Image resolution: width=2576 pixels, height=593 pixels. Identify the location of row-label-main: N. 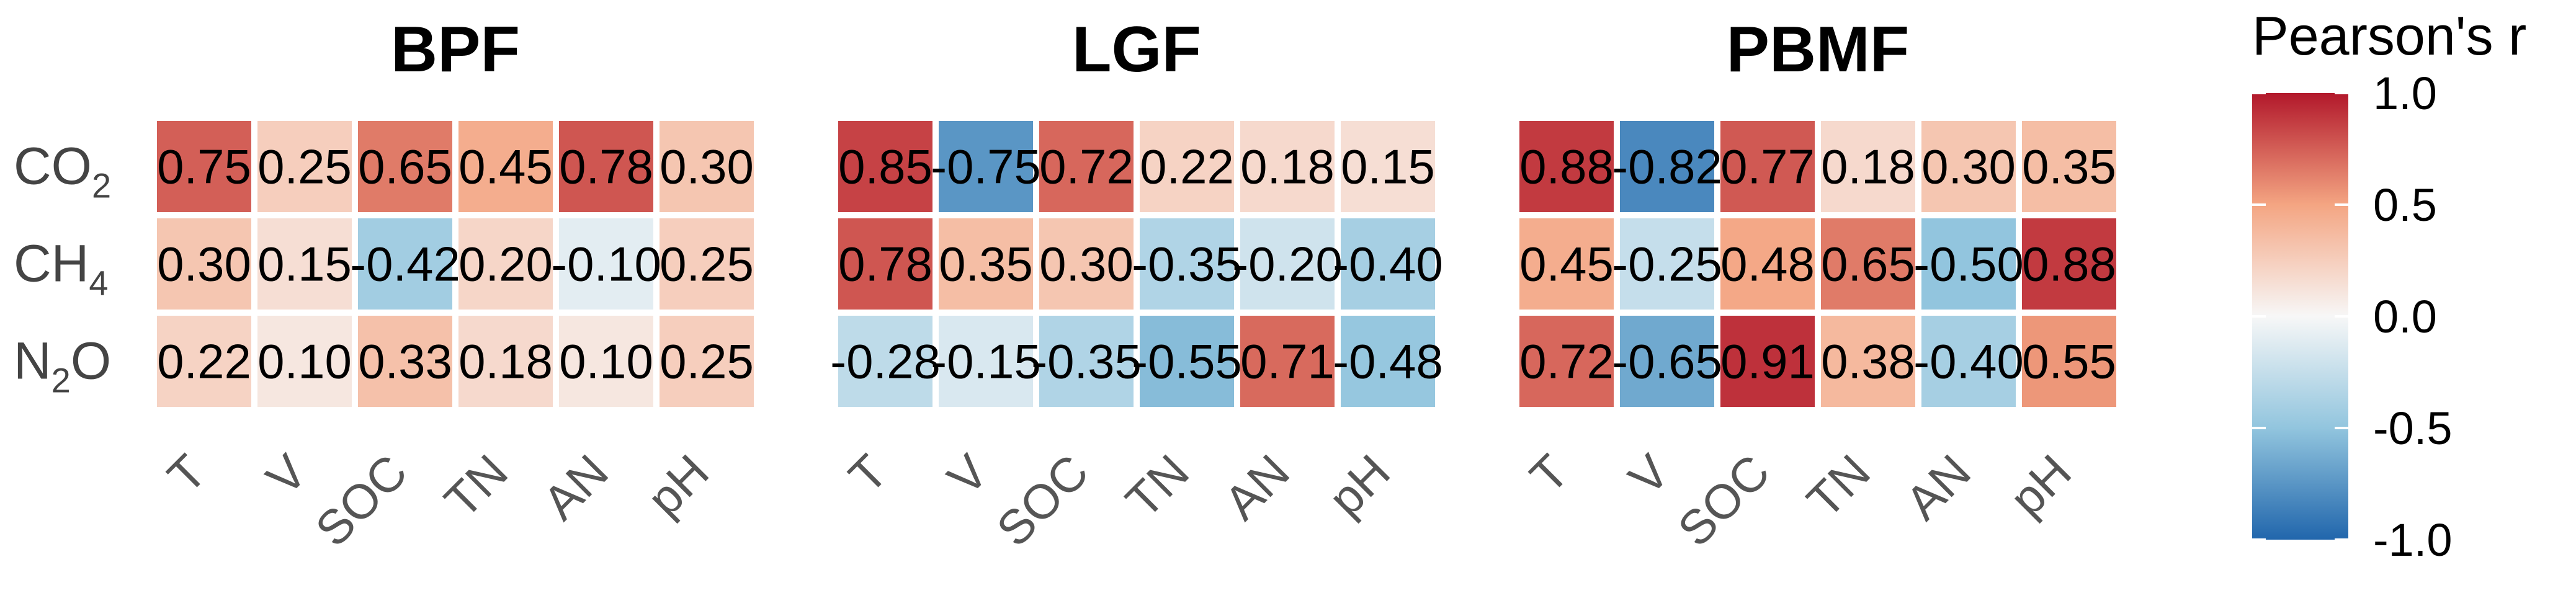
(32, 361).